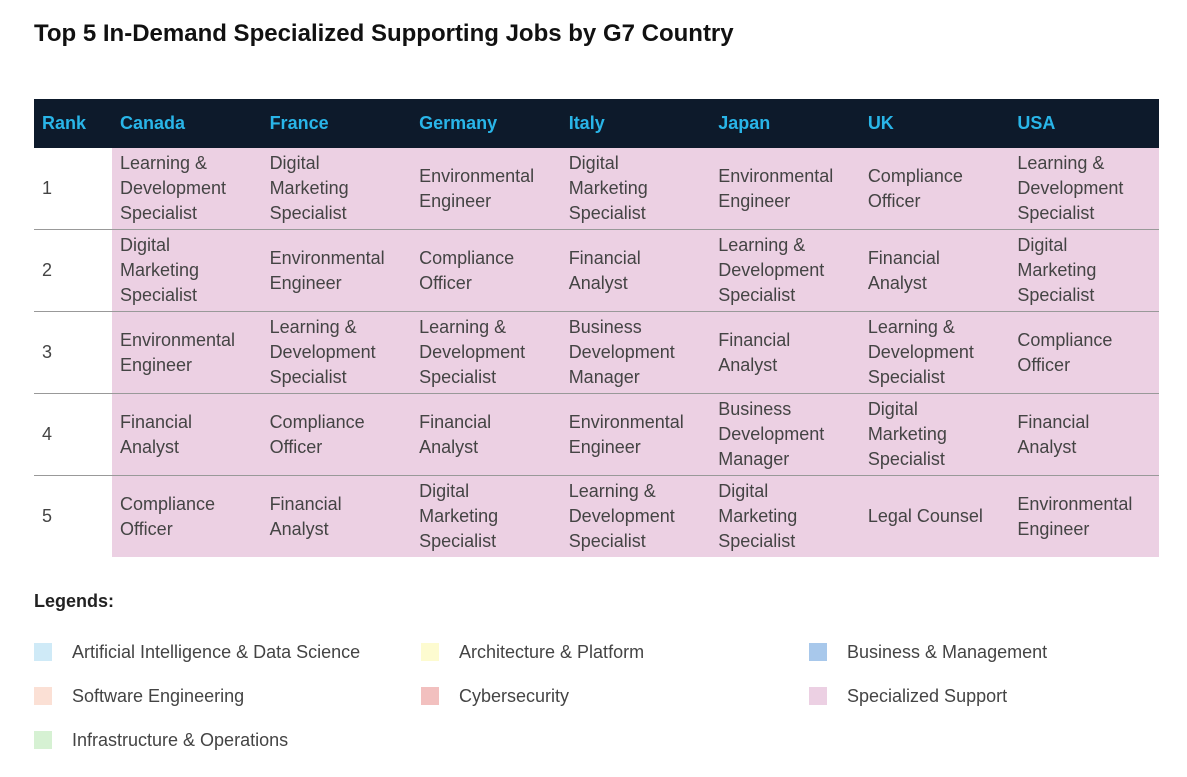 Image resolution: width=1187 pixels, height=777 pixels. I want to click on job-cell: Legal Counsel, so click(934, 516).